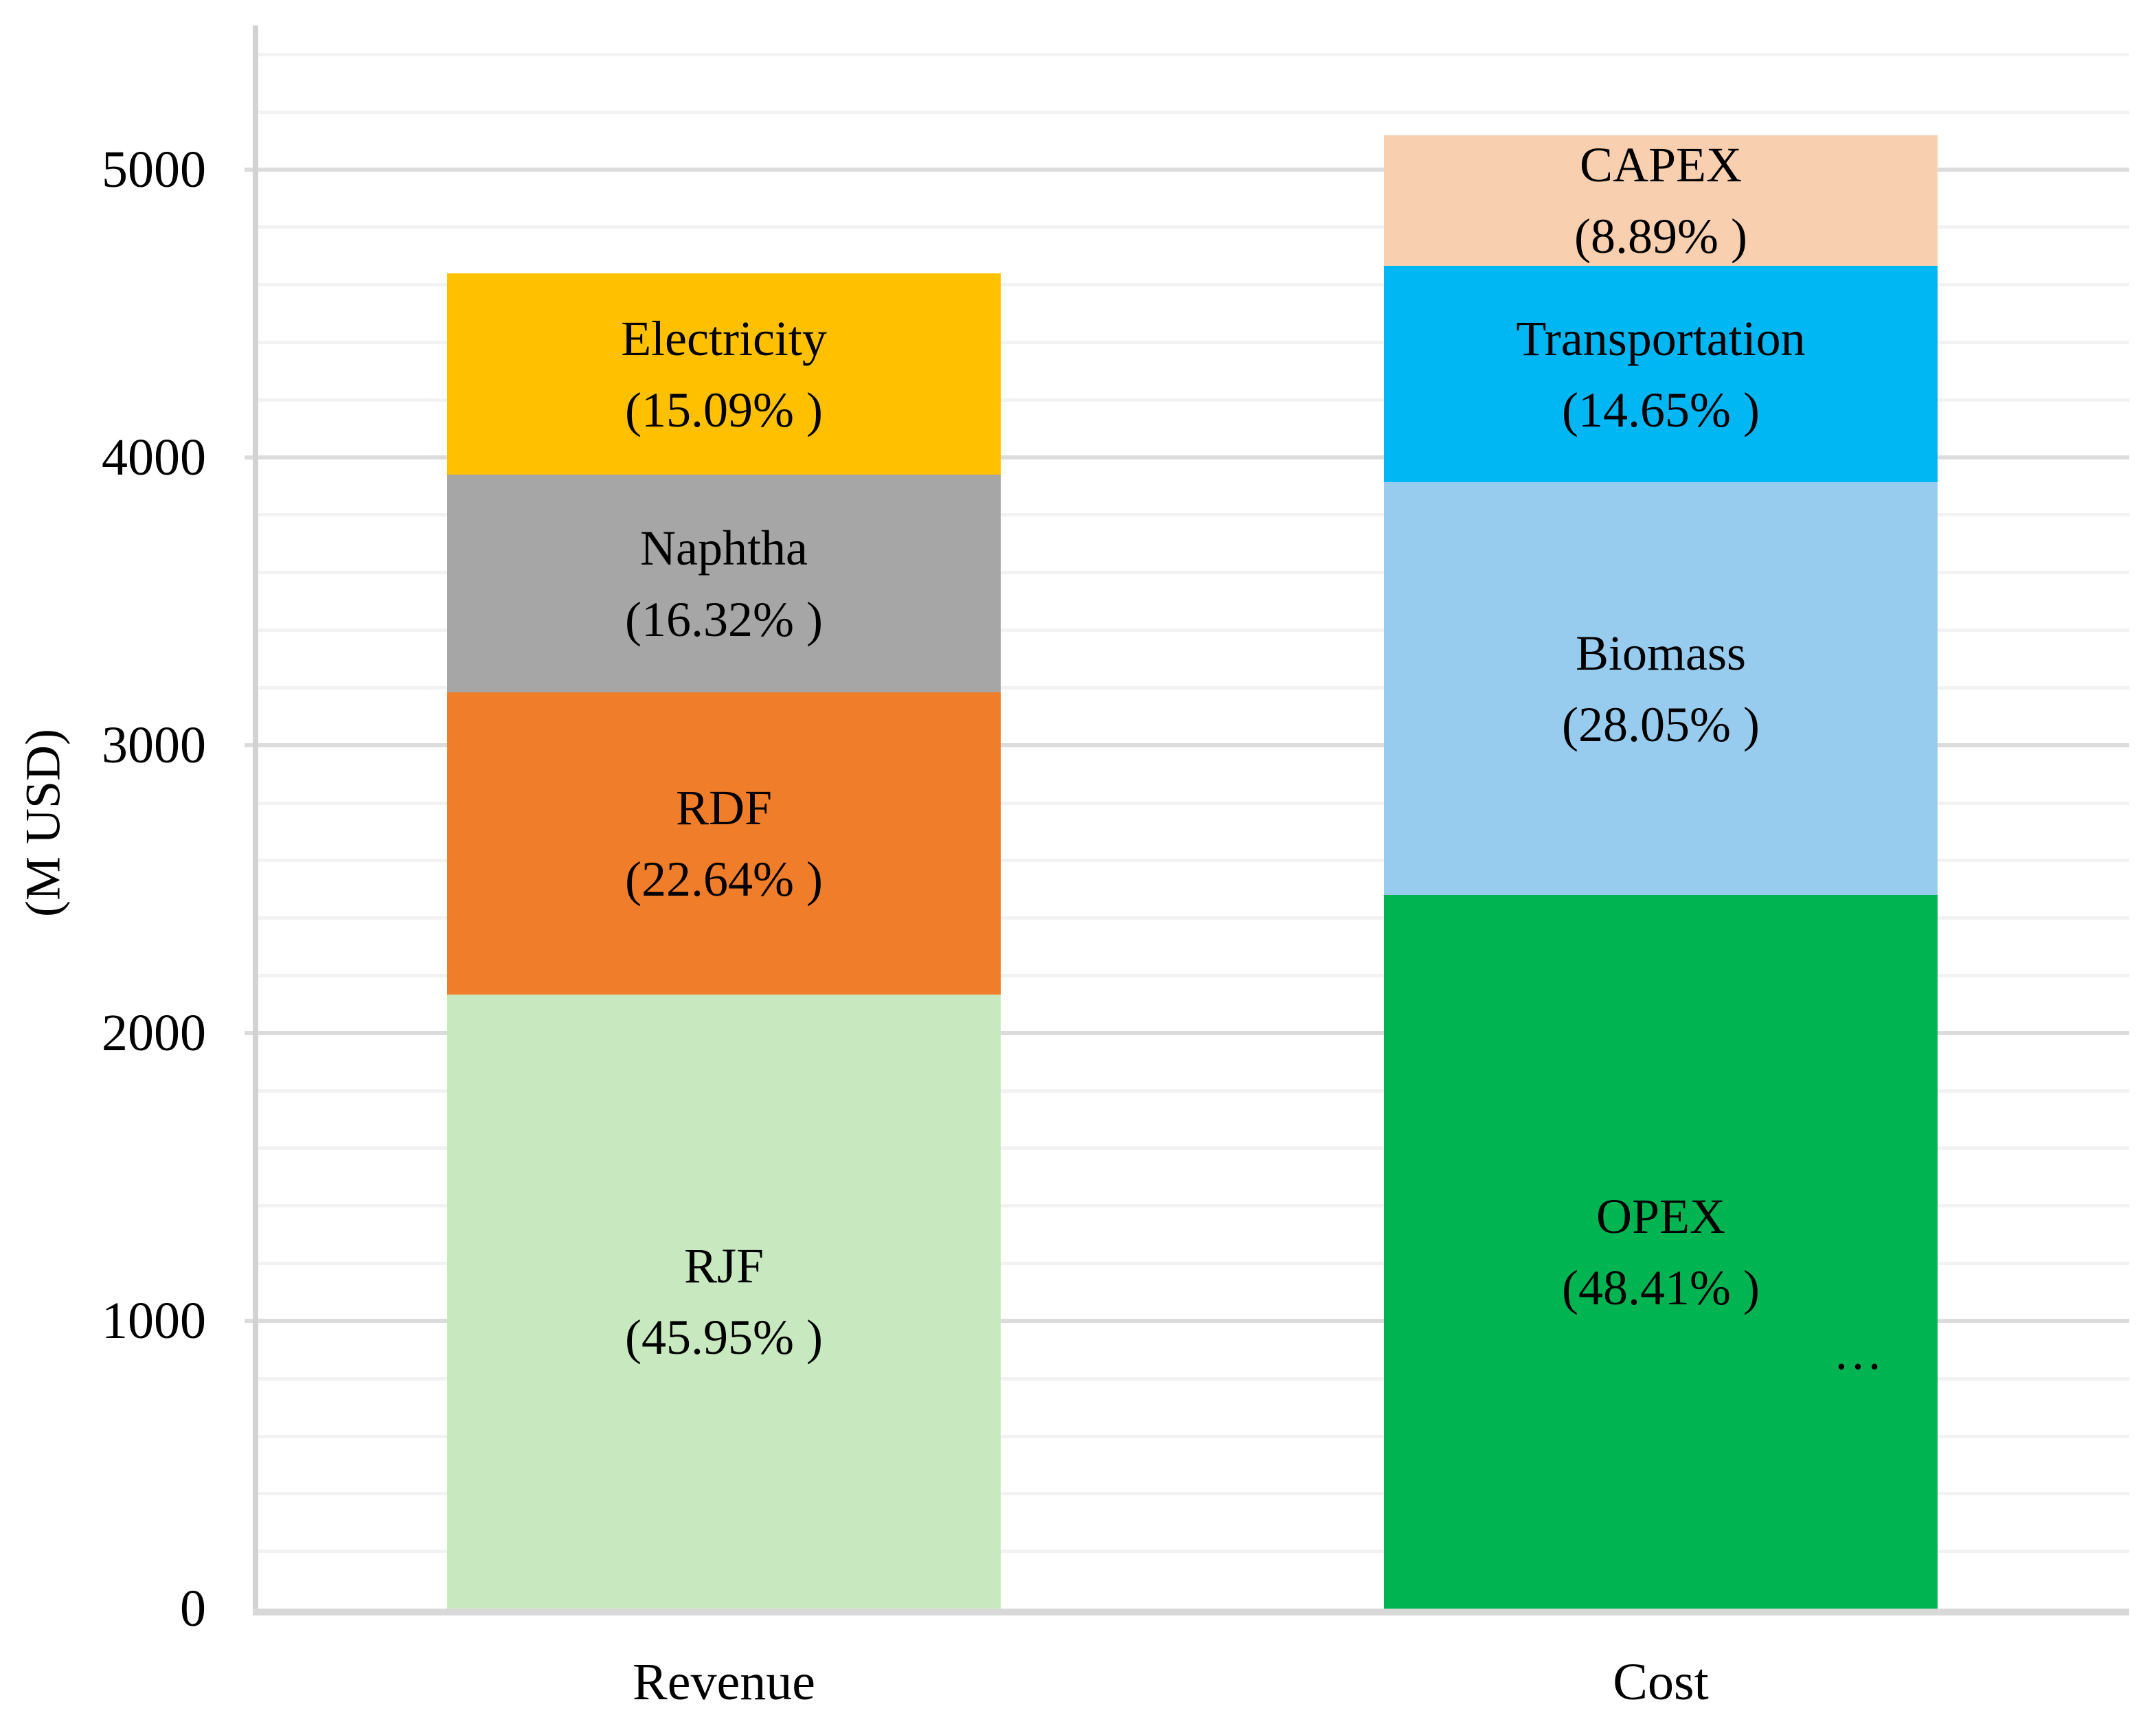 Image resolution: width=2156 pixels, height=1713 pixels. I want to click on segment-percent: (45.95% ), so click(724, 1337).